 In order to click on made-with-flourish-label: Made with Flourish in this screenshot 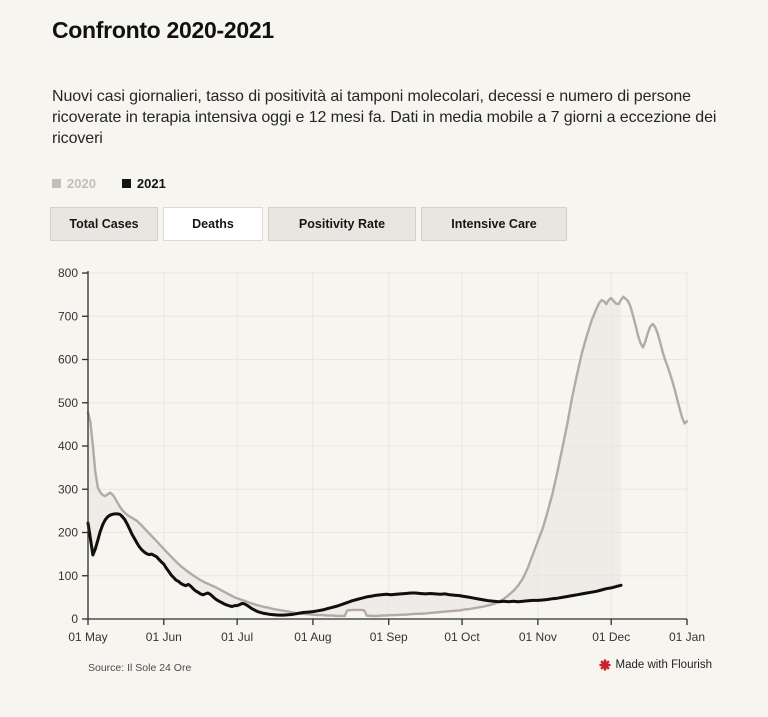, I will do `click(663, 665)`.